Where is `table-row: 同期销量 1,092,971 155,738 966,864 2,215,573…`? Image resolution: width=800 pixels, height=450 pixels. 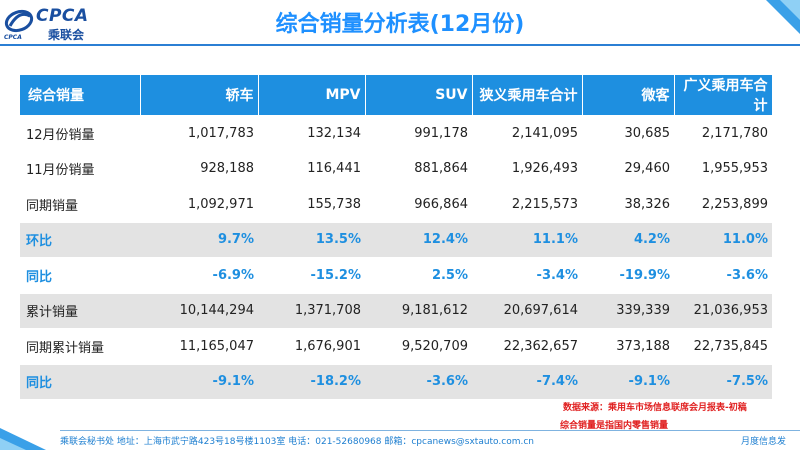
table-row: 同期销量 1,092,971 155,738 966,864 2,215,573… is located at coordinates (396, 204).